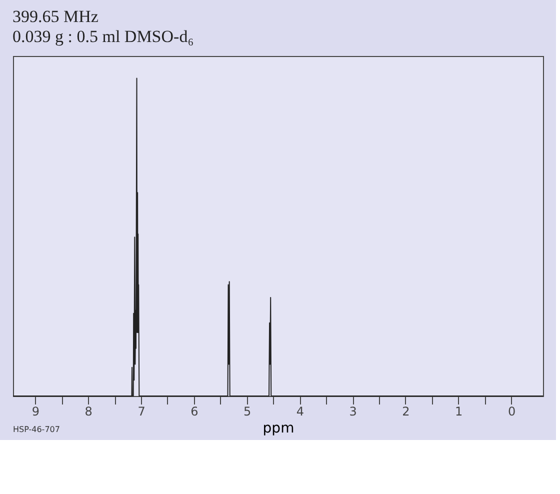 The image size is (560, 494). What do you see at coordinates (406, 411) in the screenshot?
I see `x-tick-label: 2` at bounding box center [406, 411].